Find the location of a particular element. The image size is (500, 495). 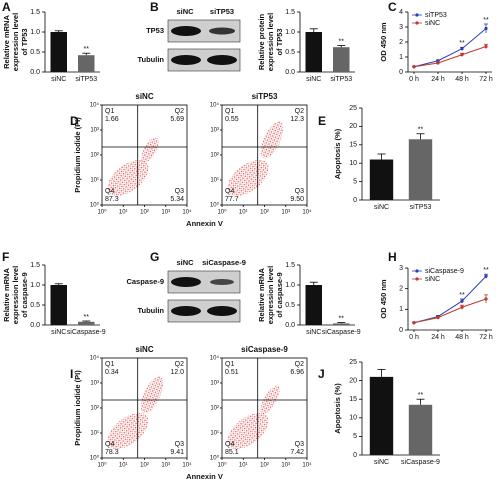

y-axis-label: Apoptosis (%) is located at coordinates (337, 408).